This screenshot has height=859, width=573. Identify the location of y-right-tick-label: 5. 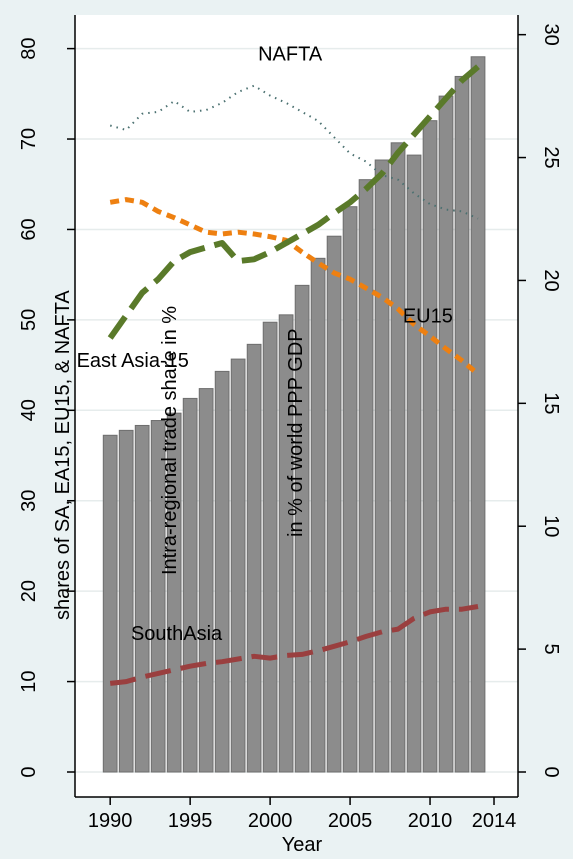
(551, 649).